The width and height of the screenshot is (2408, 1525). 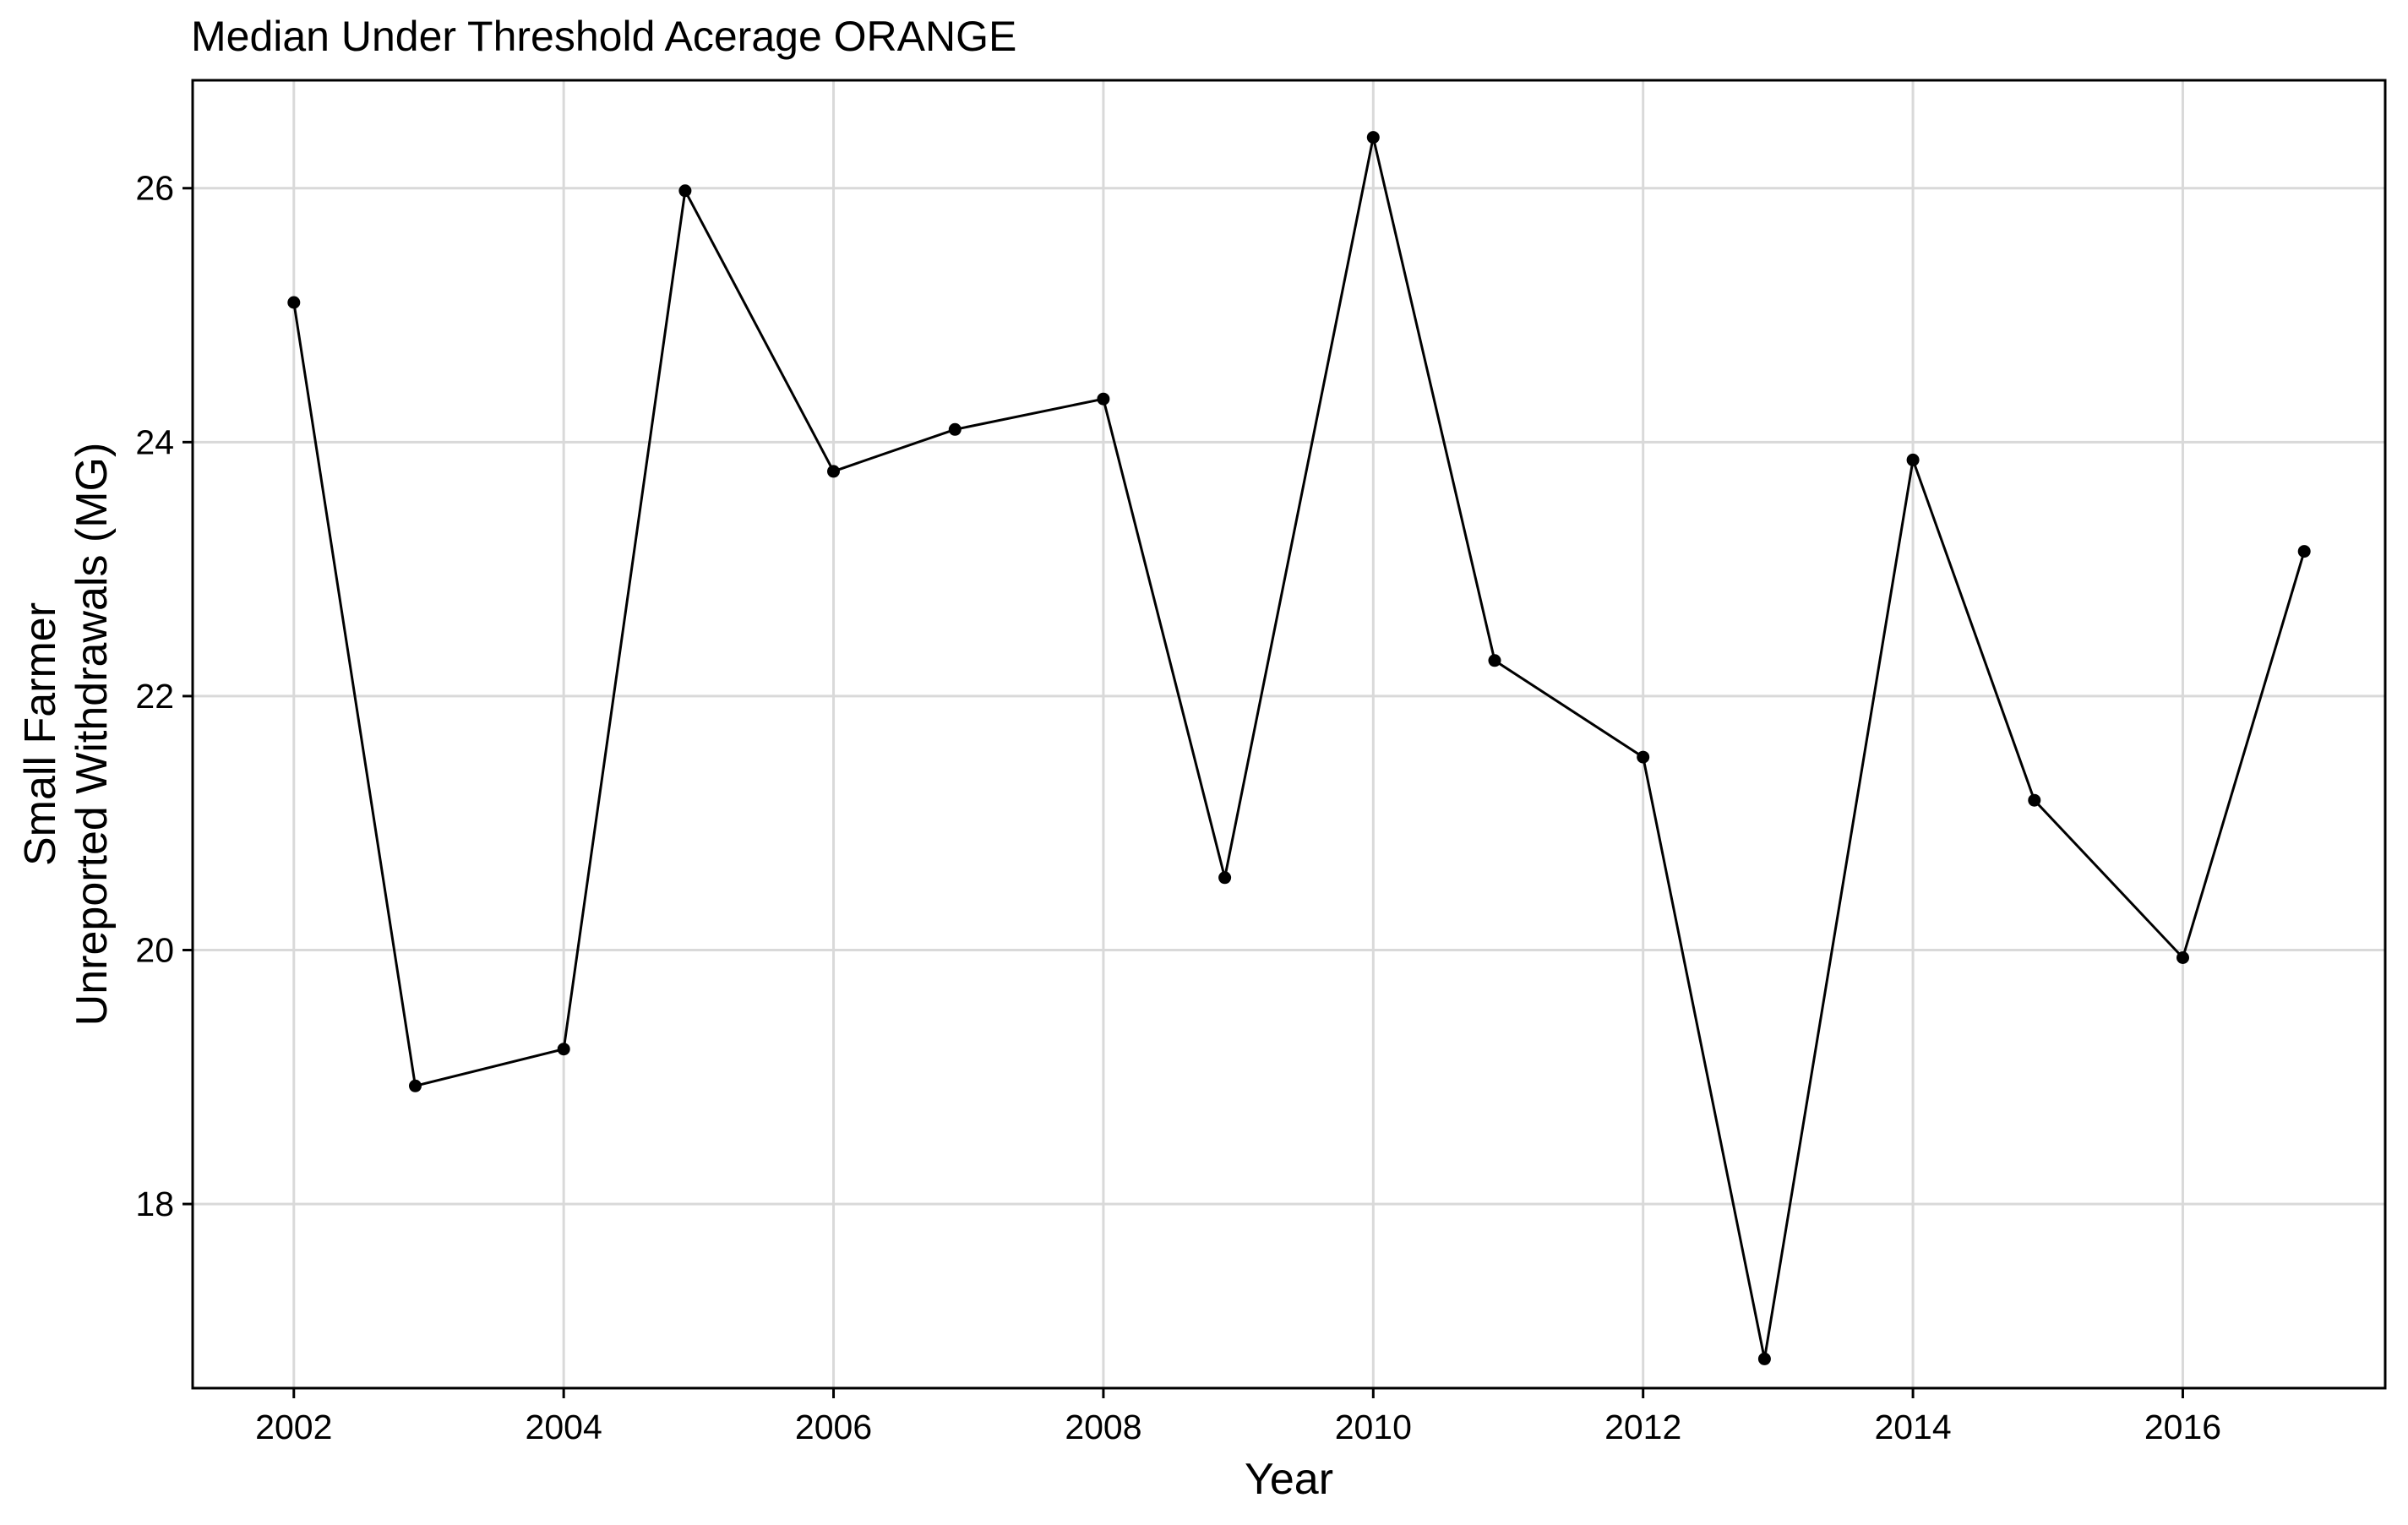 I want to click on y-axis-title-line-2: Unreported Withdrawals (MG), so click(x=92, y=735).